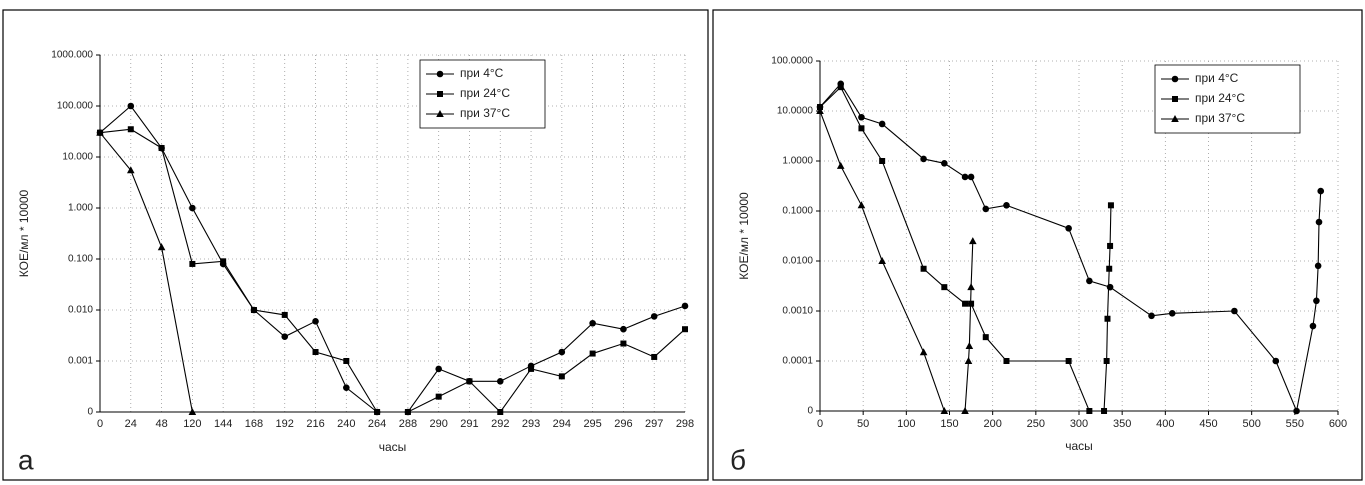  What do you see at coordinates (738, 459) in the screenshot?
I see `panel-label: б` at bounding box center [738, 459].